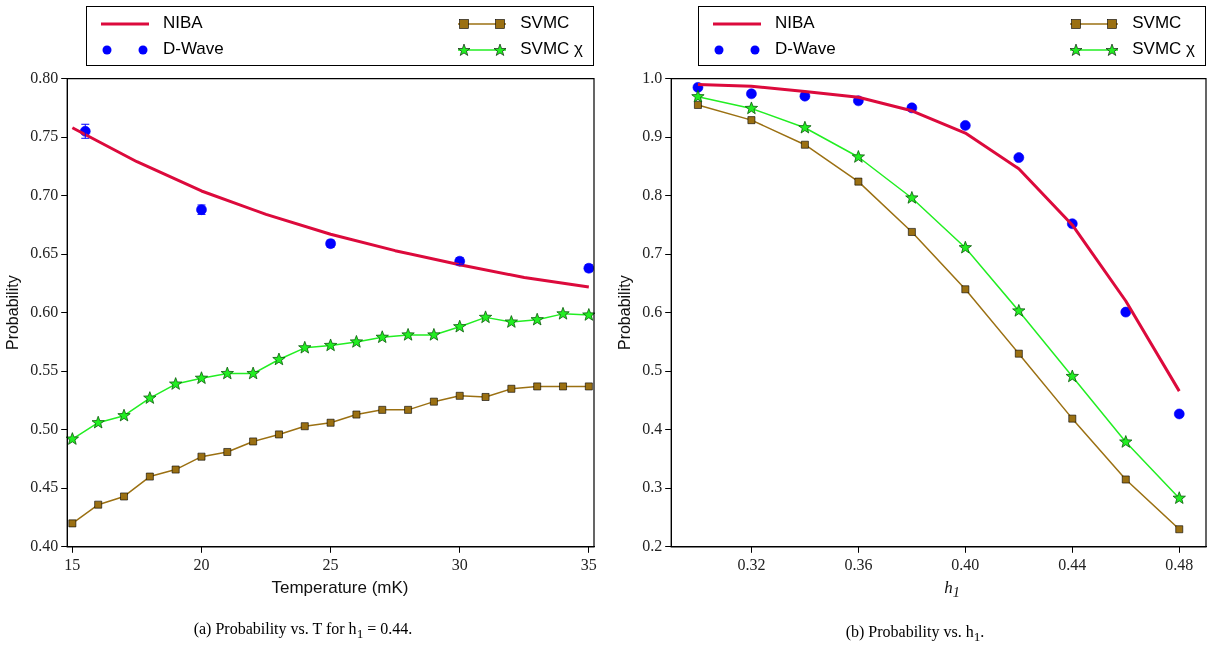 The image size is (1219, 660). What do you see at coordinates (1072, 564) in the screenshot?
I see `x-tick-label: 0.44` at bounding box center [1072, 564].